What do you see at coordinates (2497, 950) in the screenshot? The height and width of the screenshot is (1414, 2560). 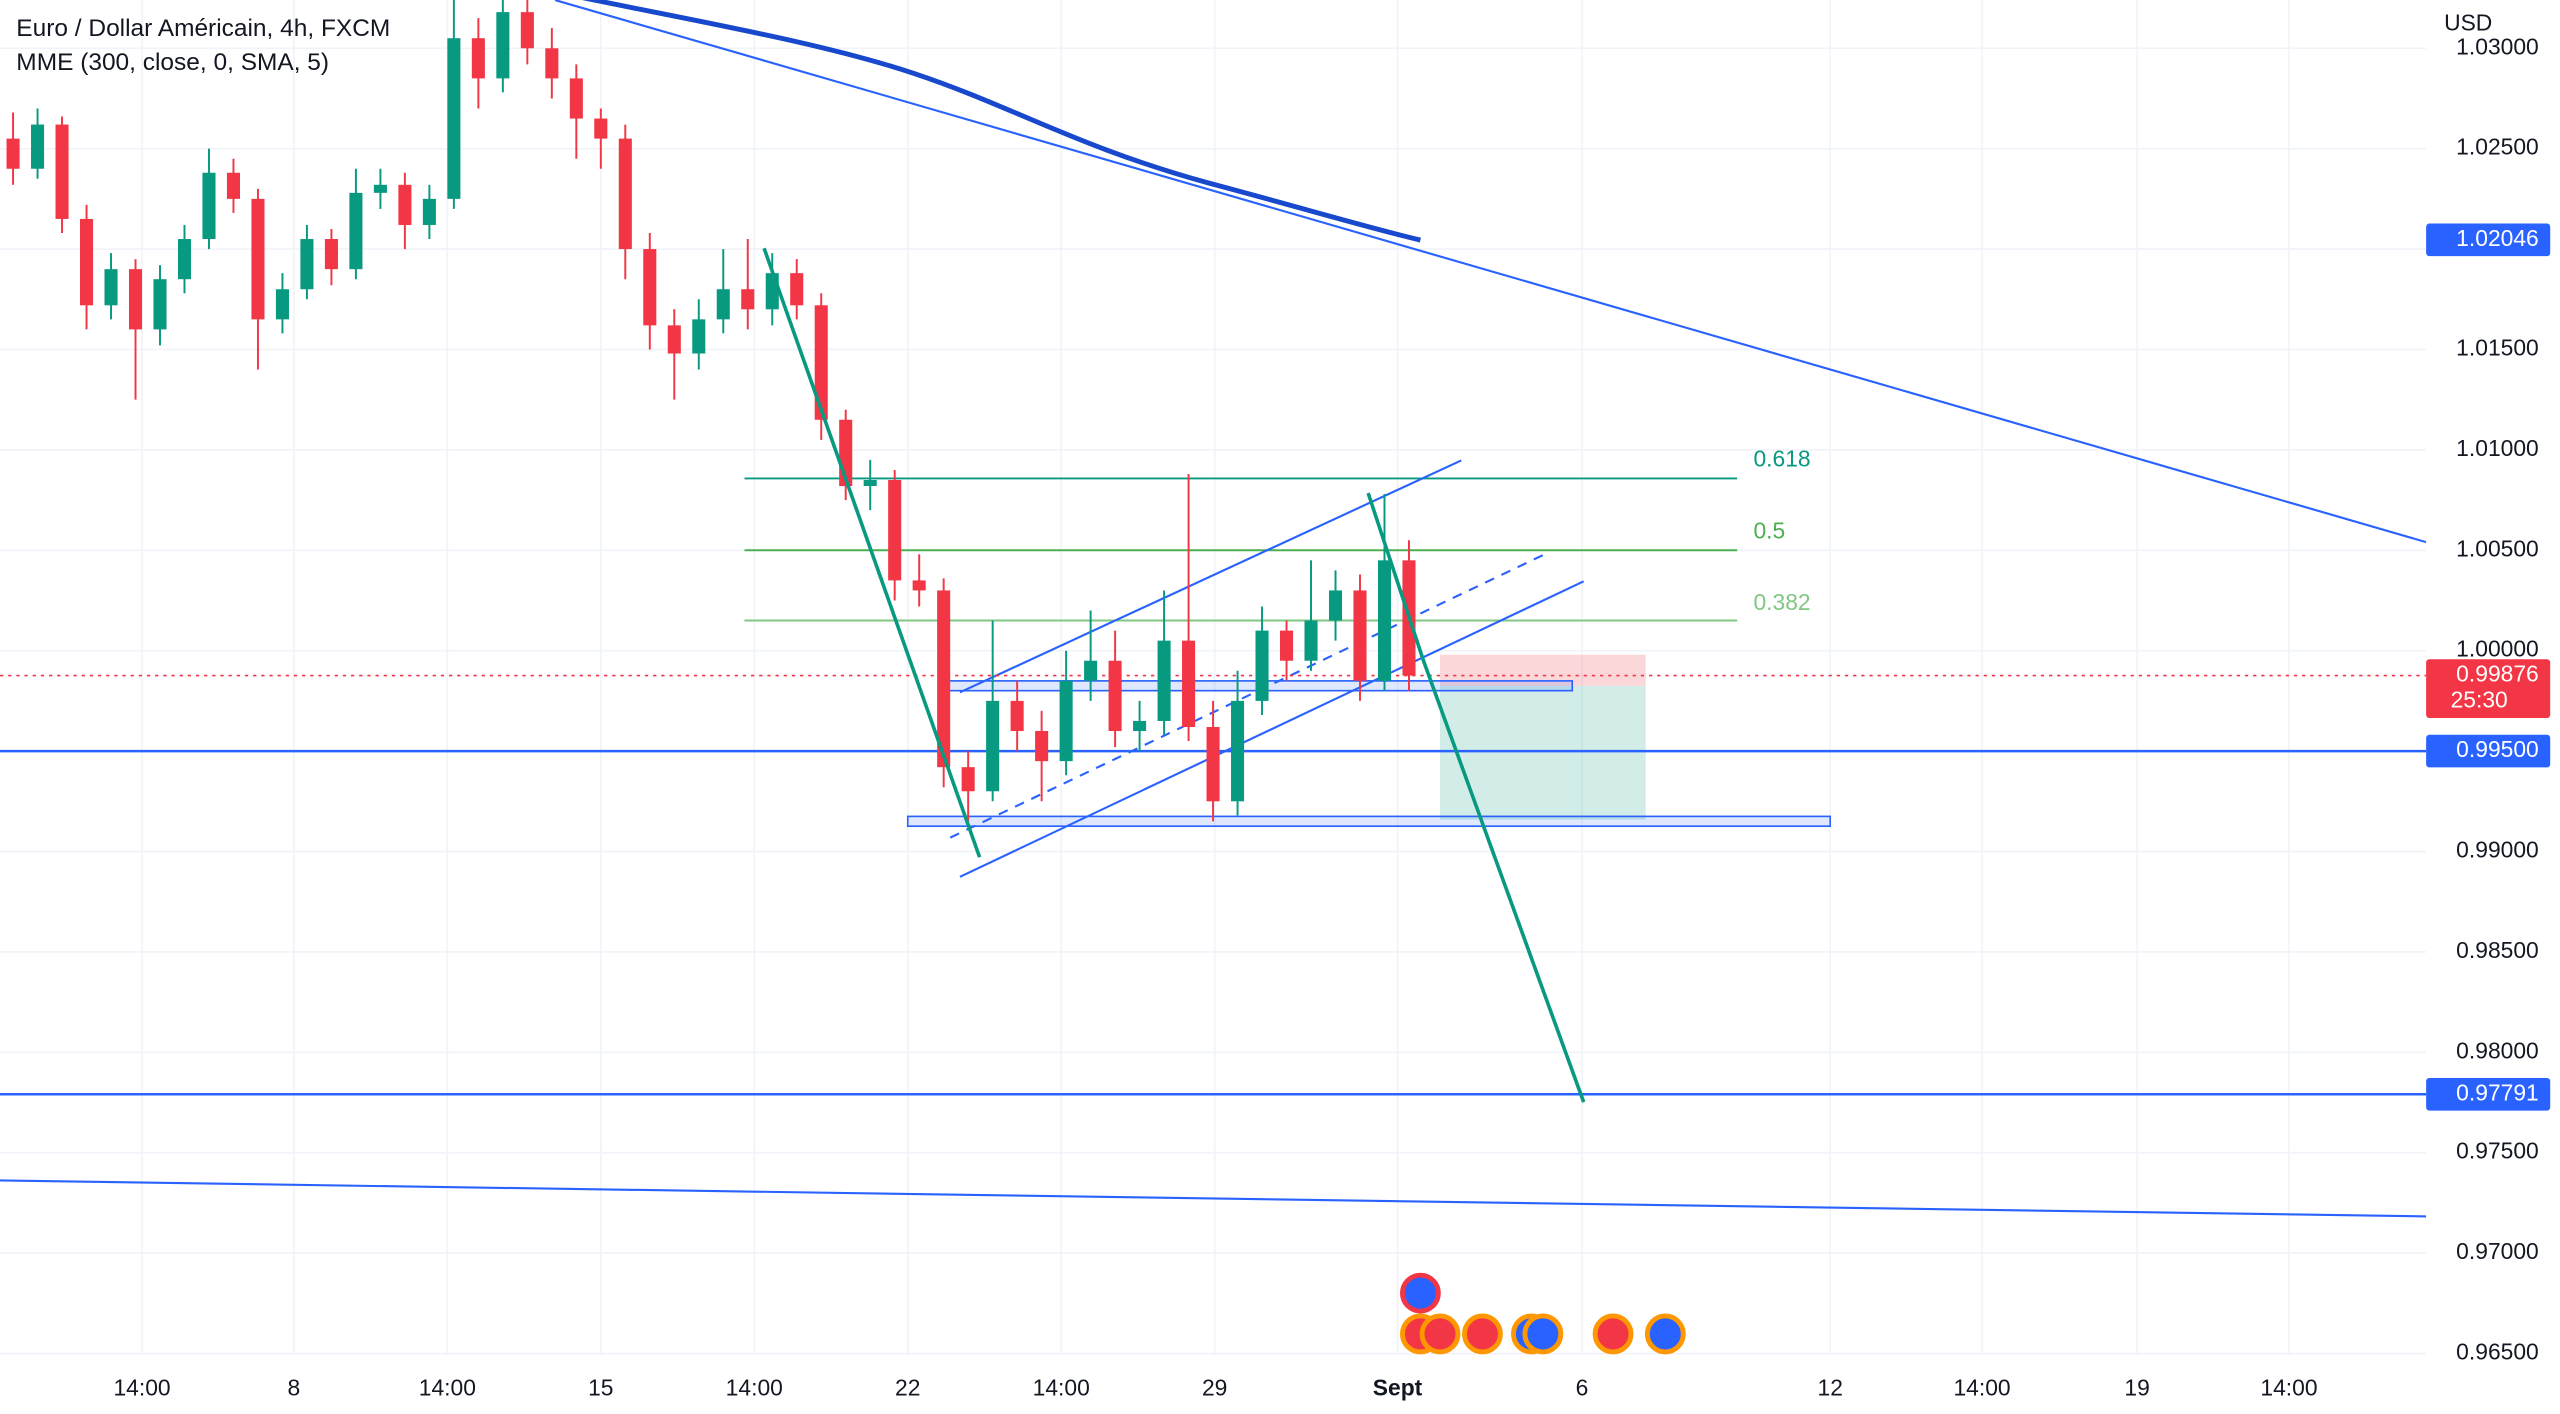 I see `y-tick-label: 0.98500` at bounding box center [2497, 950].